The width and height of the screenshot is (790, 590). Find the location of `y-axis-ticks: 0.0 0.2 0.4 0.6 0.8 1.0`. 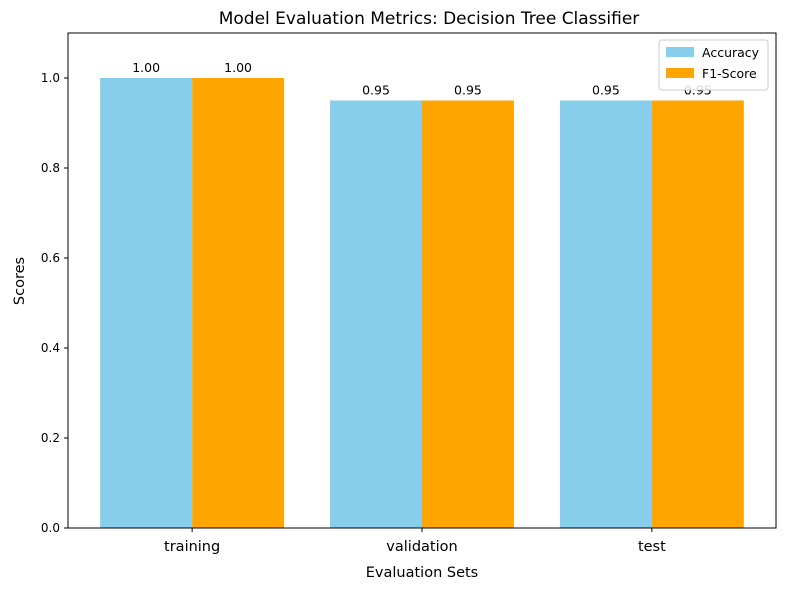

y-axis-ticks: 0.0 0.2 0.4 0.6 0.8 1.0 is located at coordinates (54, 303).